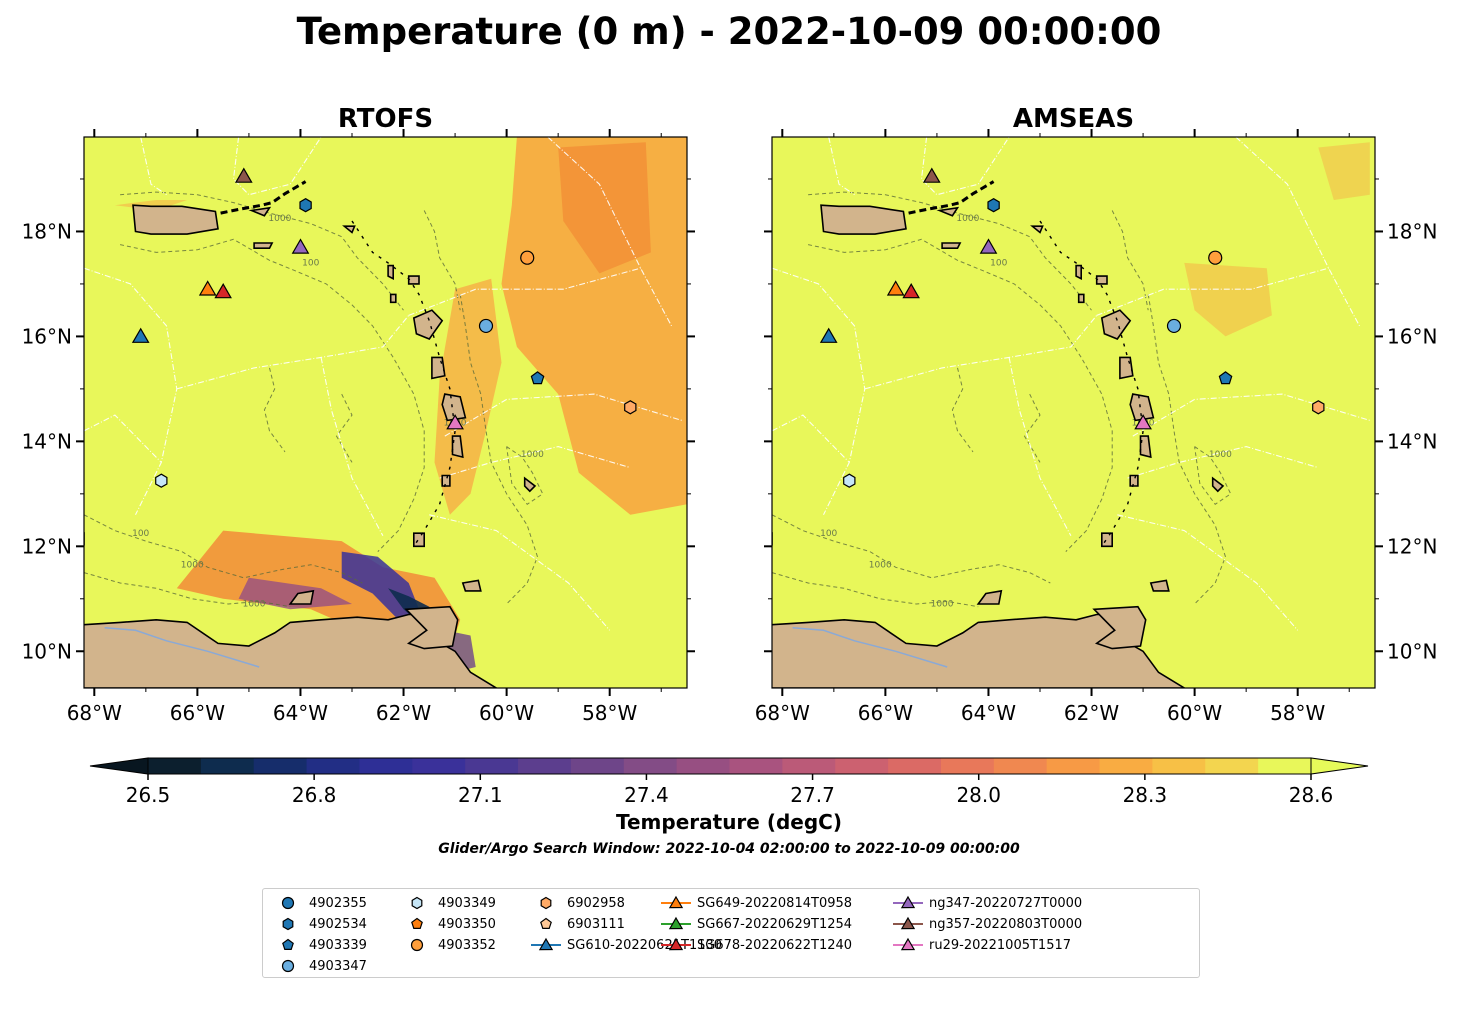 The width and height of the screenshot is (1459, 1014). Describe the element at coordinates (911, 290) in the screenshot. I see `marker-SG678-20220622T1240` at that location.